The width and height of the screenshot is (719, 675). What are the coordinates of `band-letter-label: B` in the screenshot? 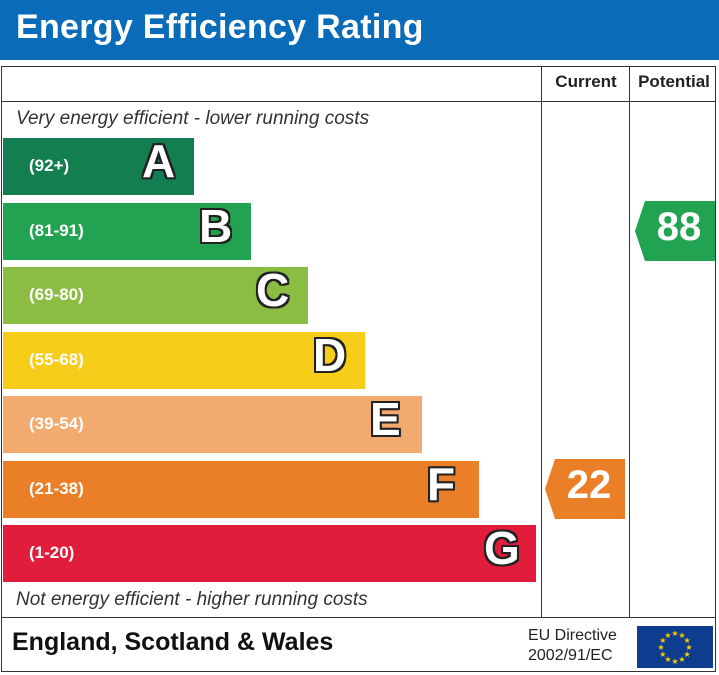 It's located at (216, 225).